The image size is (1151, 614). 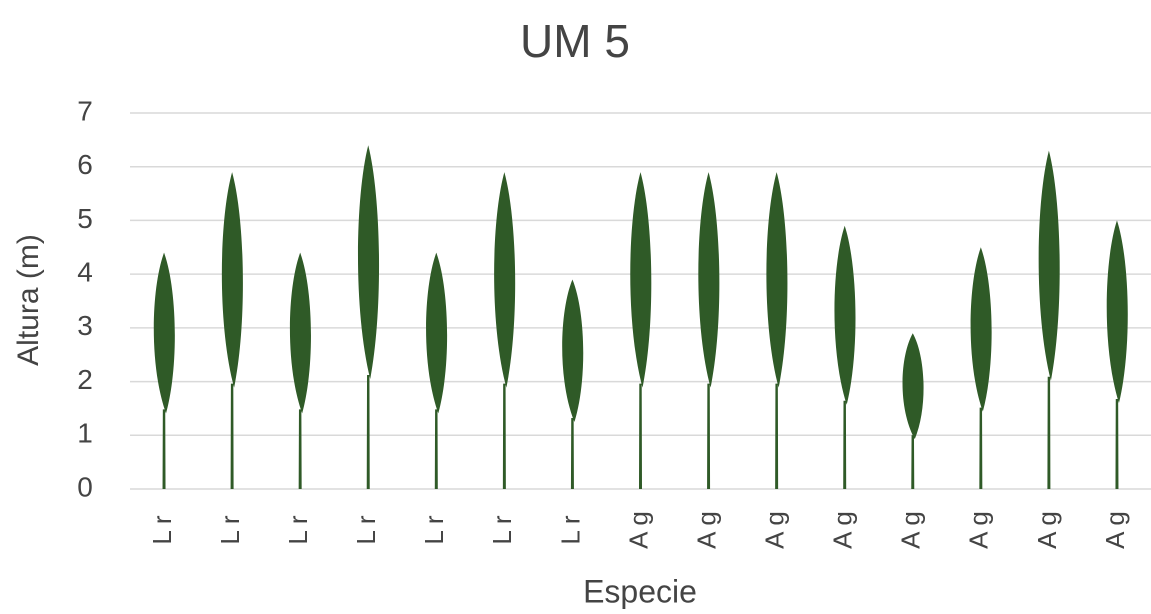 I want to click on chart-title: UM 5, so click(x=575, y=41).